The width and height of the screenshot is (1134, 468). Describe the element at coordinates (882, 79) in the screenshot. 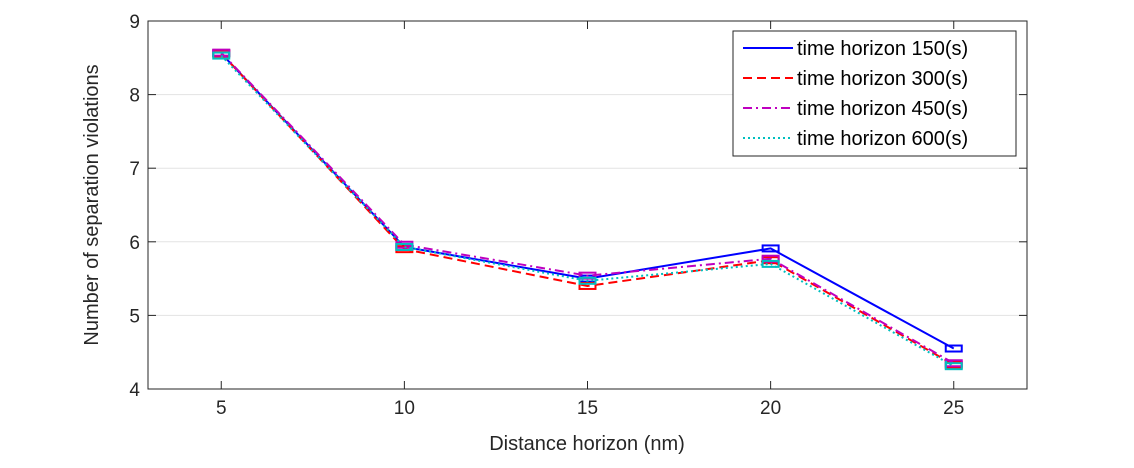

I see `legend-label-1: time horizon 300(s)` at that location.